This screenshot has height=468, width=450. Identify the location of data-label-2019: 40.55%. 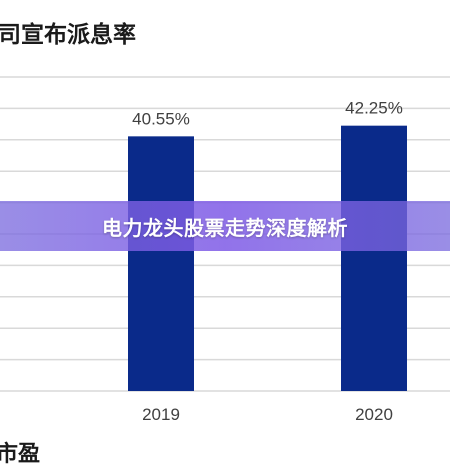
(161, 118).